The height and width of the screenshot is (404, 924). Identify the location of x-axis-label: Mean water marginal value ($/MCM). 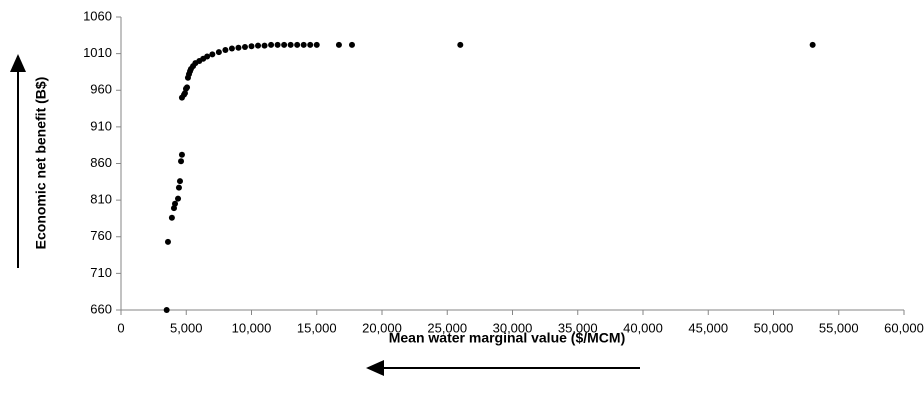
(507, 338).